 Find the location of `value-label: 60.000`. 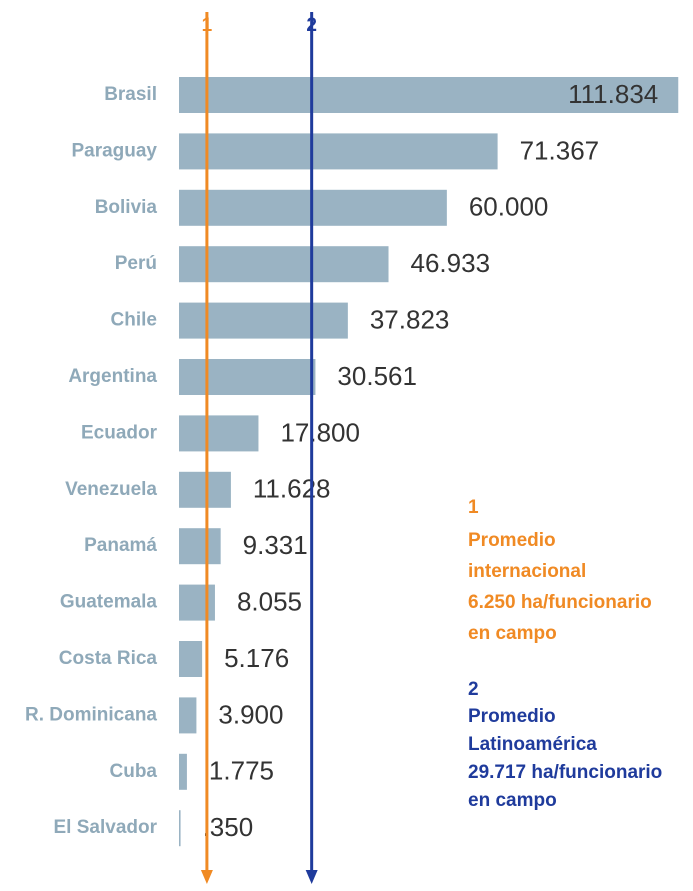

value-label: 60.000 is located at coordinates (509, 207).